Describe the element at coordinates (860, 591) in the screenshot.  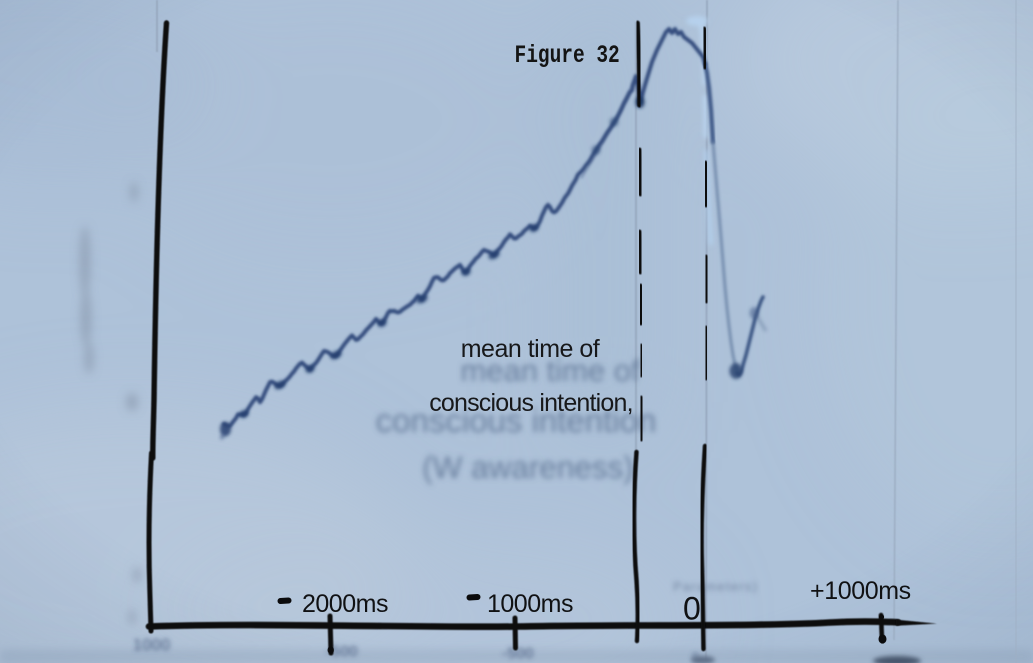
I see `svg-text: +1000ms` at that location.